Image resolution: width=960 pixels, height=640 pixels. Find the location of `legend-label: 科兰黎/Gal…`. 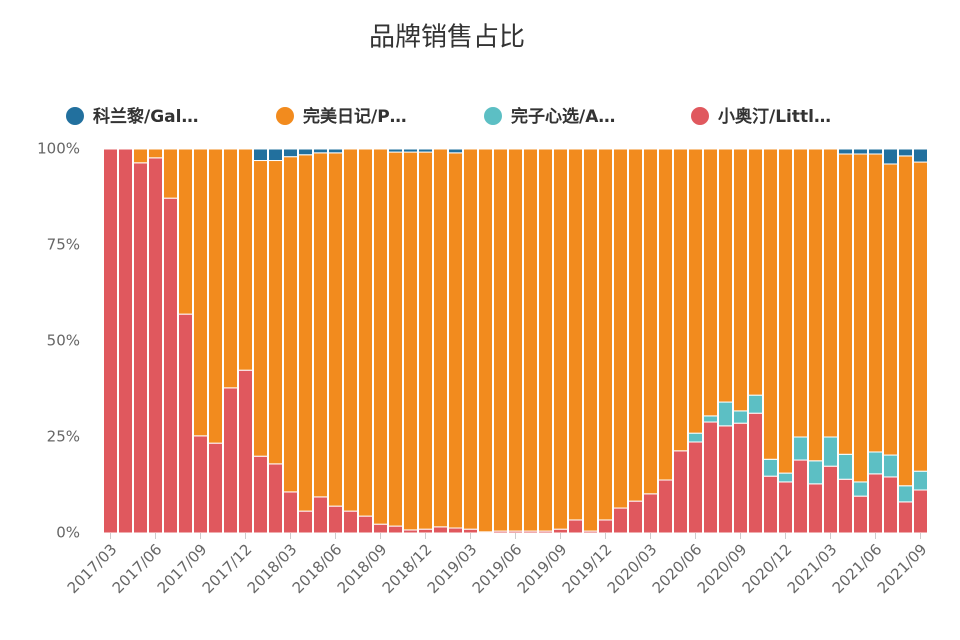

legend-label: 科兰黎/Gal… is located at coordinates (145, 116).